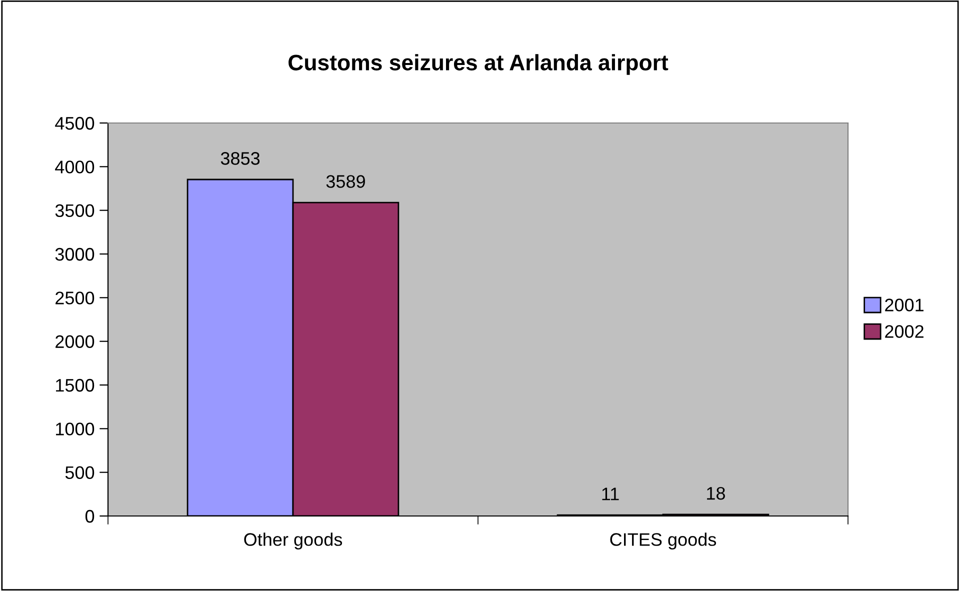 The height and width of the screenshot is (591, 960). What do you see at coordinates (74, 167) in the screenshot?
I see `y-tick-label: 4000` at bounding box center [74, 167].